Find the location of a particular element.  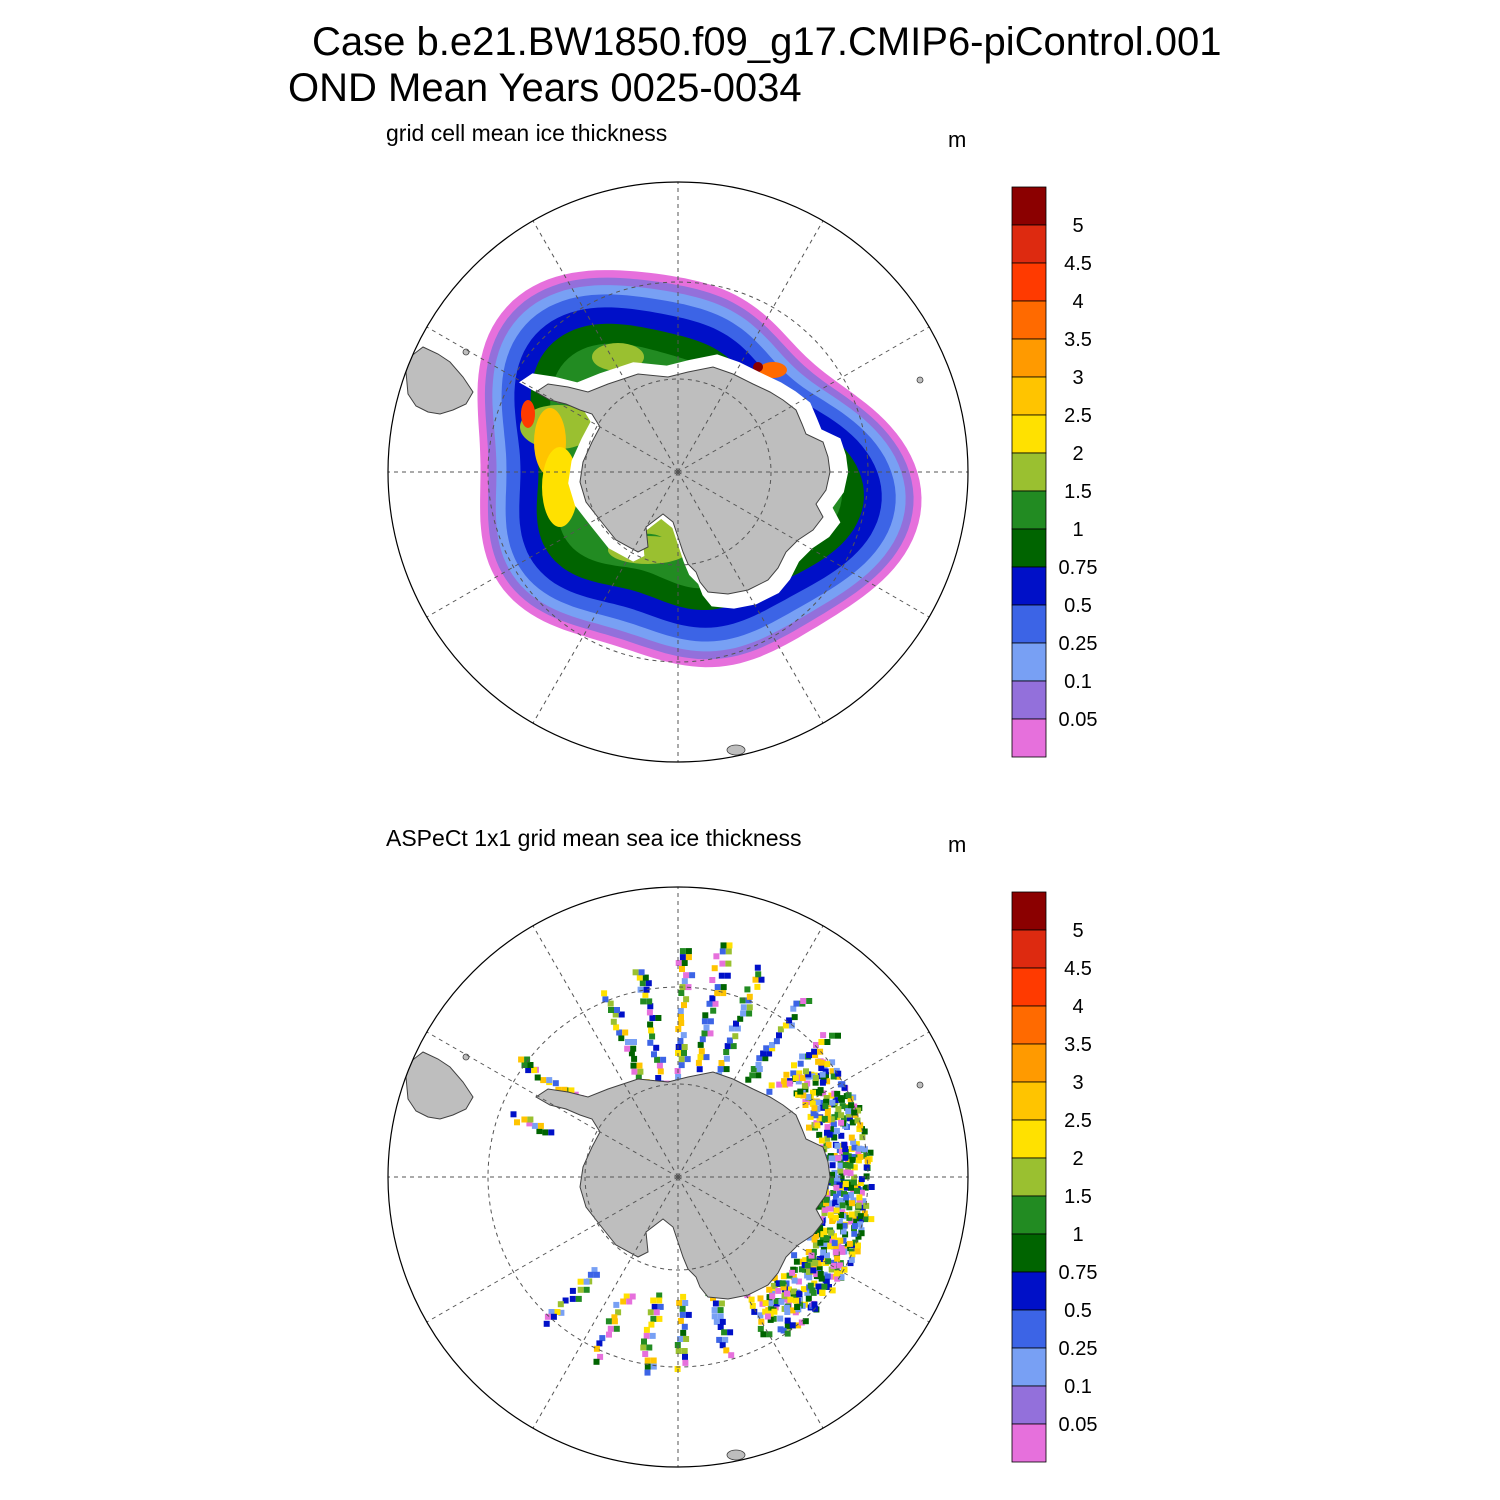

latitude-circle is located at coordinates (678, 472).